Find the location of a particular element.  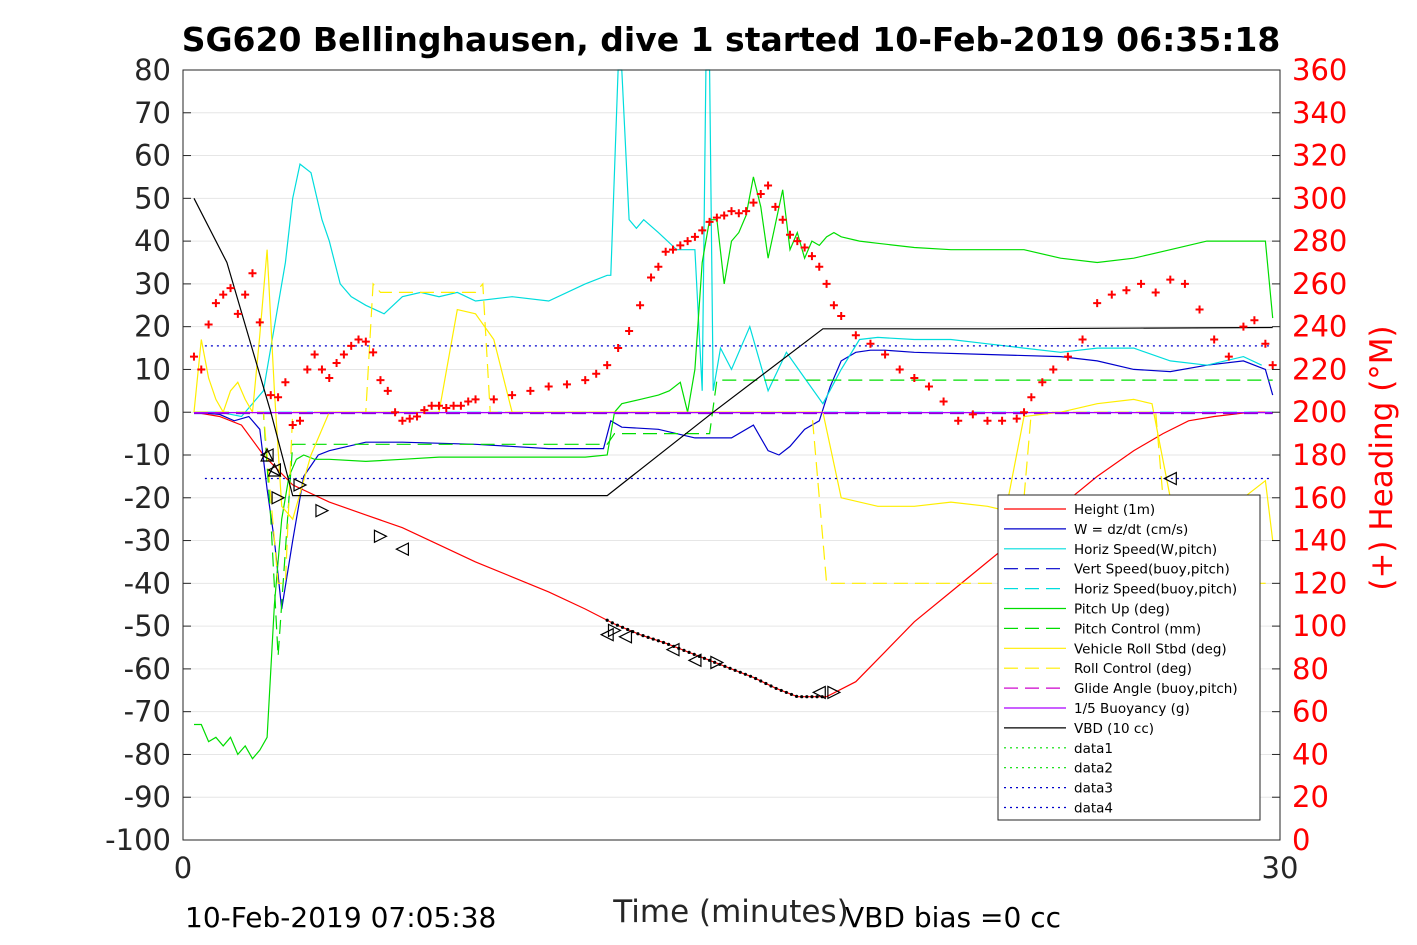

y2-tick-label: 360 is located at coordinates (1319, 70).